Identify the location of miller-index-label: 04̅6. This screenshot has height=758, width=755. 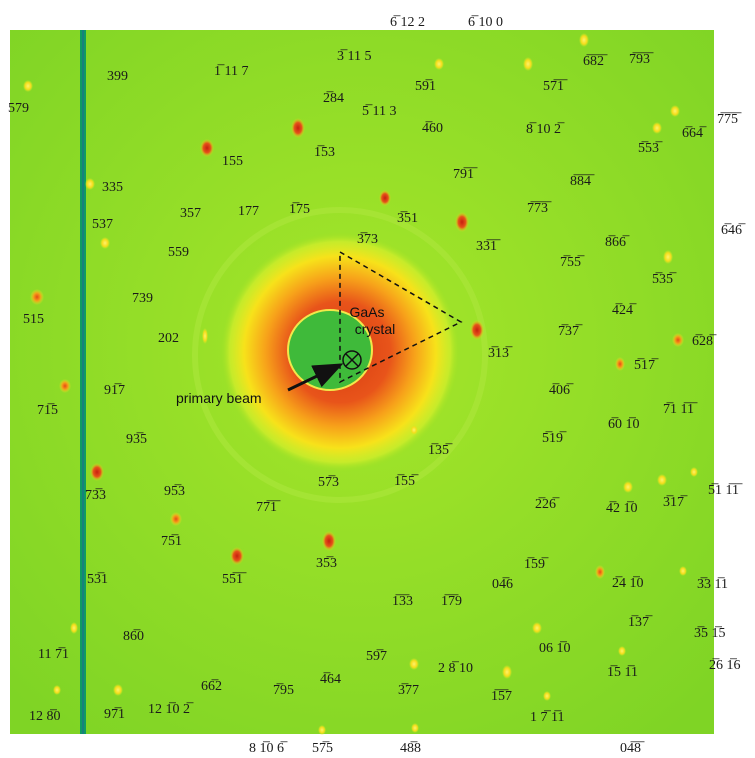
(502, 584).